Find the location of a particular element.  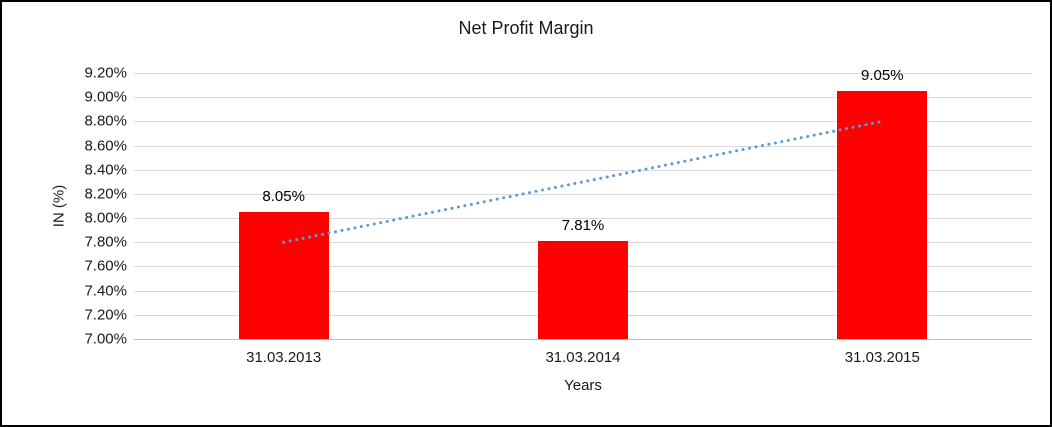

bar-31.03.2014 is located at coordinates (583, 290).